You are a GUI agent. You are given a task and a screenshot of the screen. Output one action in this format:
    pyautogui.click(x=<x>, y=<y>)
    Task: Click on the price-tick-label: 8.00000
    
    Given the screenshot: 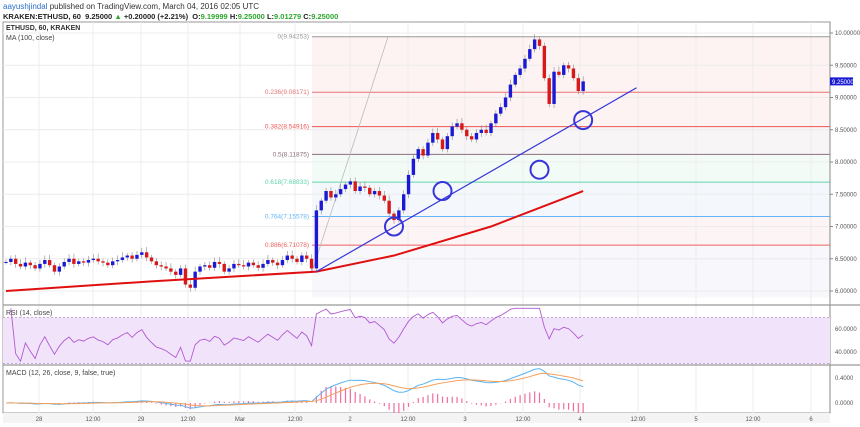 What is the action you would take?
    pyautogui.click(x=846, y=163)
    